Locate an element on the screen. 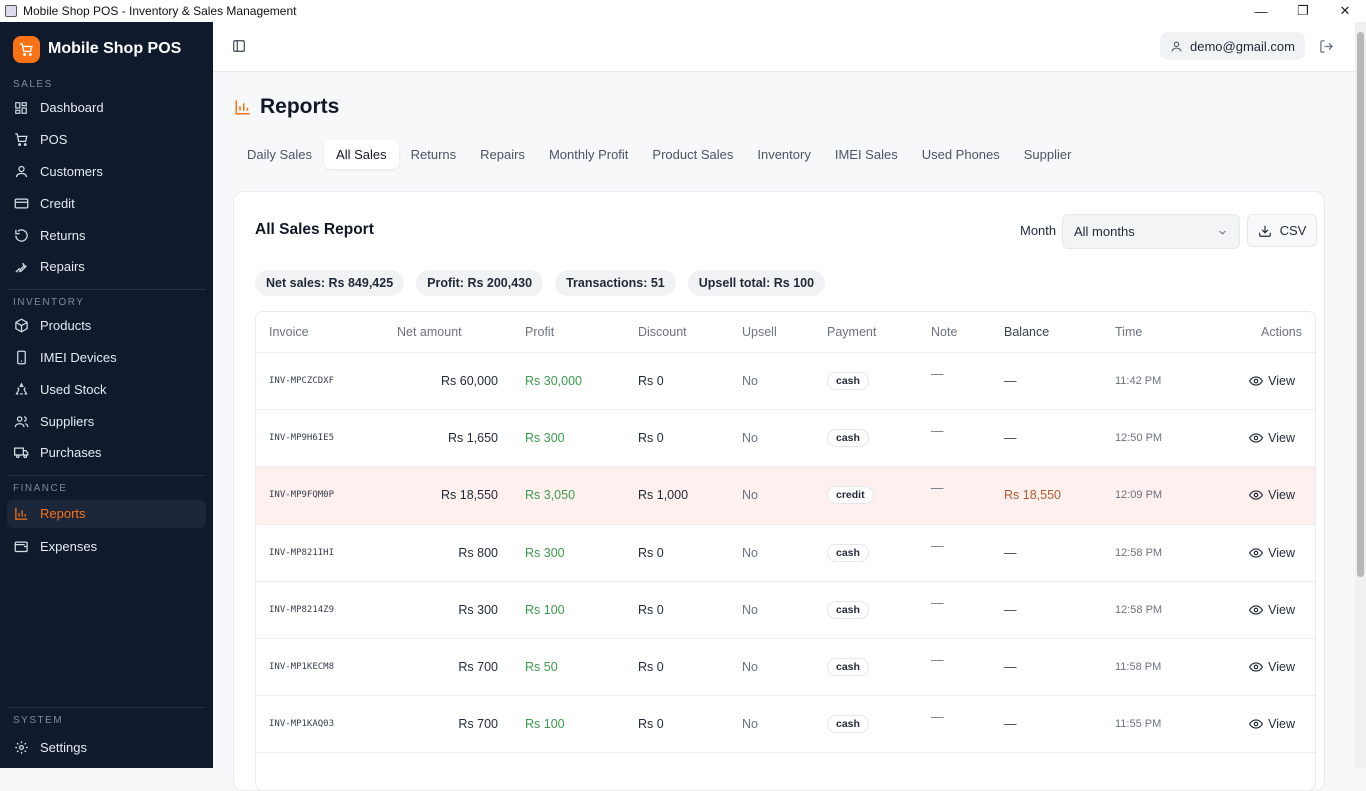  view-label: View is located at coordinates (1281, 438).